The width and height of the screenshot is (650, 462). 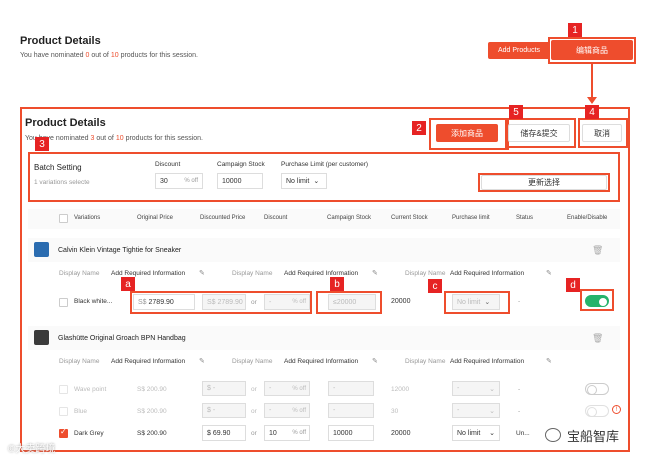 I want to click on select-all-checkbox, so click(x=63, y=218).